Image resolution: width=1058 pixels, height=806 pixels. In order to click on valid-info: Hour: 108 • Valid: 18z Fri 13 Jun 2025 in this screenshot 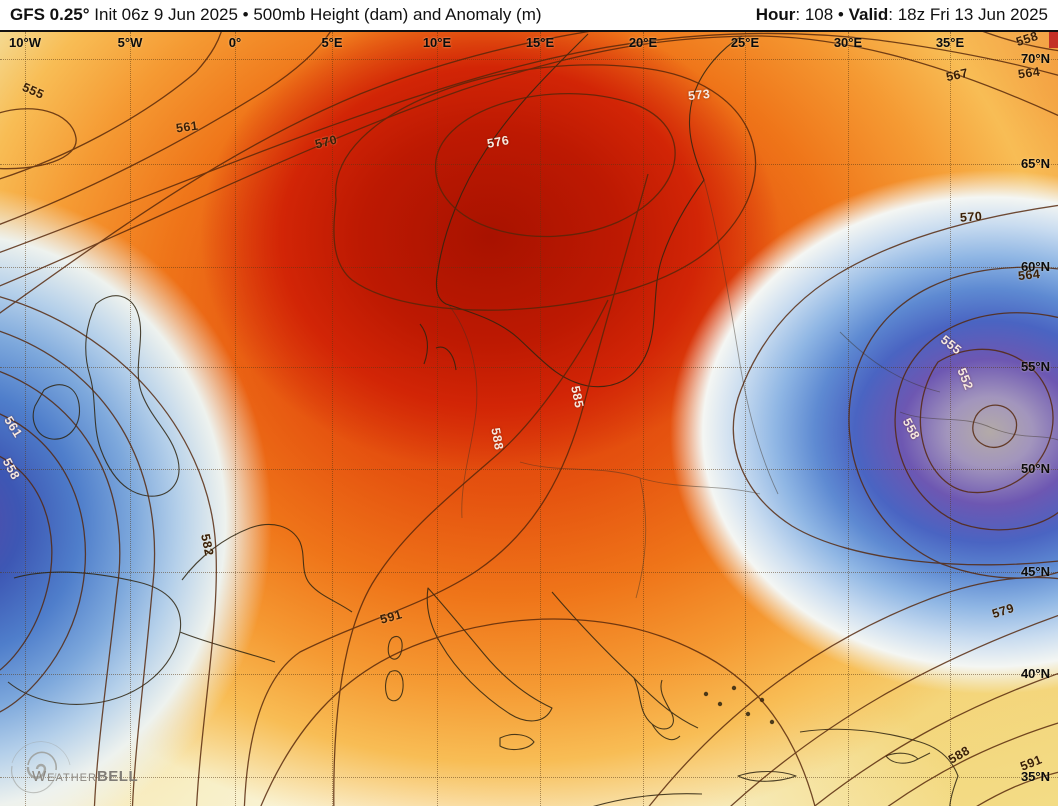, I will do `click(902, 15)`.